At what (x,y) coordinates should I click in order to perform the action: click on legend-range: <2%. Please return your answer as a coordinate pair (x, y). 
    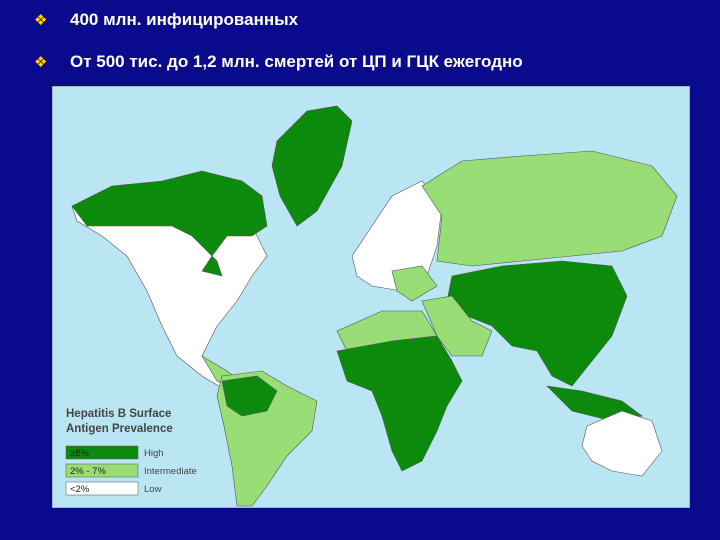
    Looking at the image, I should click on (80, 489).